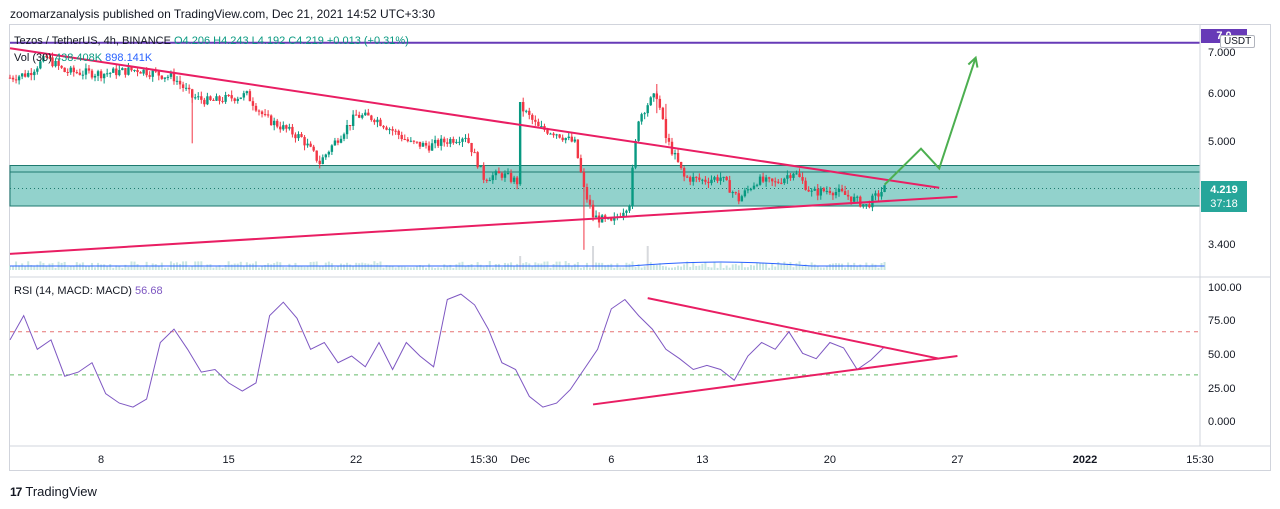 The image size is (1280, 509). What do you see at coordinates (356, 460) in the screenshot?
I see `time-tick-label: 22` at bounding box center [356, 460].